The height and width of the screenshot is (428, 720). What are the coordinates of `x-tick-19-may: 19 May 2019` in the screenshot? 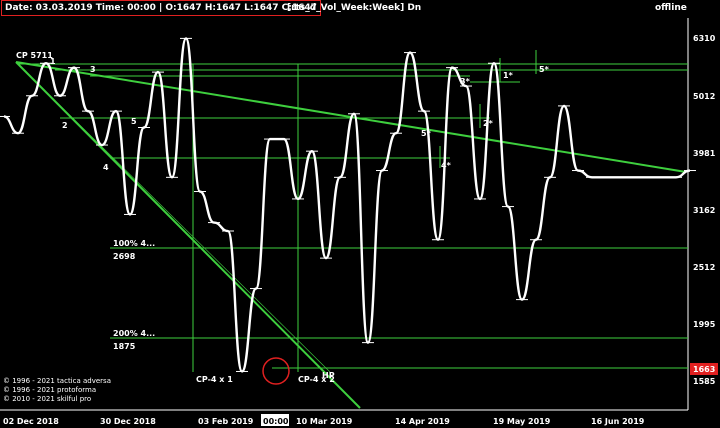 It's located at (522, 421).